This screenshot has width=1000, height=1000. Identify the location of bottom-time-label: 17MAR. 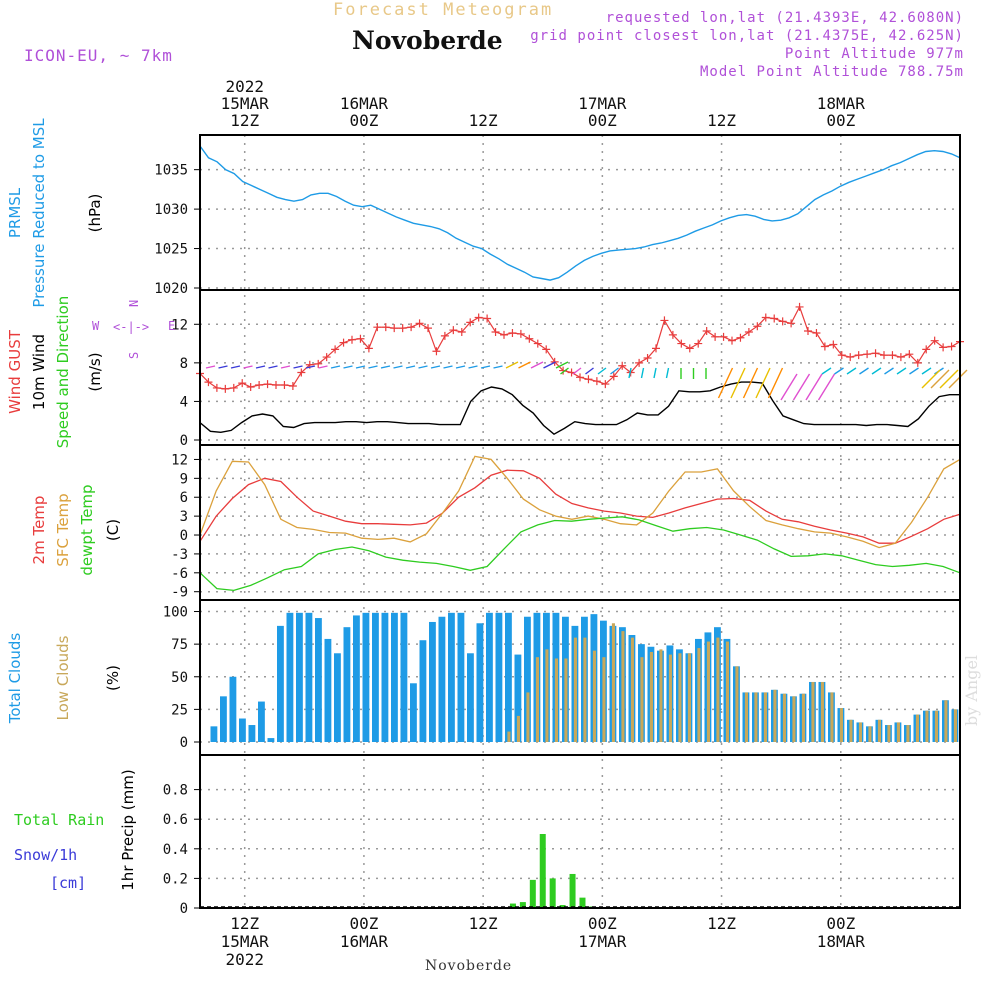
(602, 941).